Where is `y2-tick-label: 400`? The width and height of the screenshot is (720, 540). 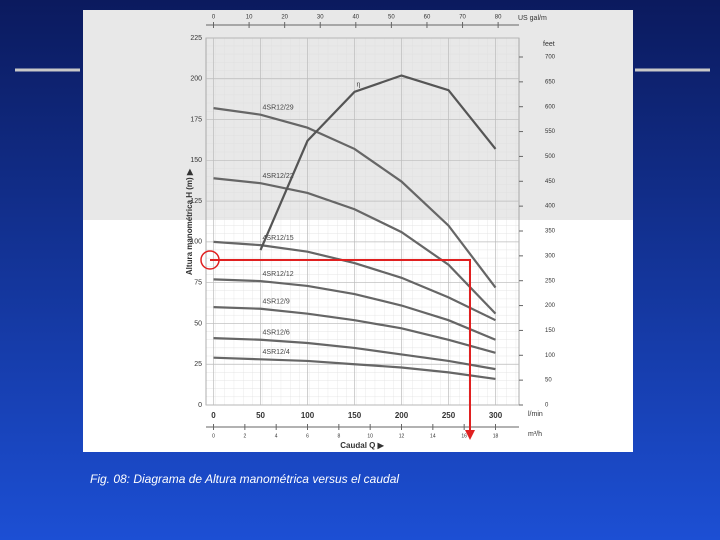 y2-tick-label: 400 is located at coordinates (550, 207).